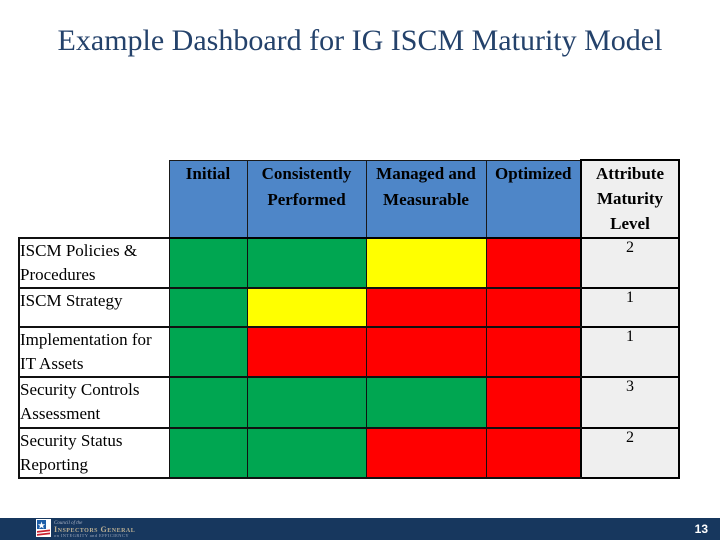 The height and width of the screenshot is (540, 720). I want to click on page-number: 13, so click(701, 529).